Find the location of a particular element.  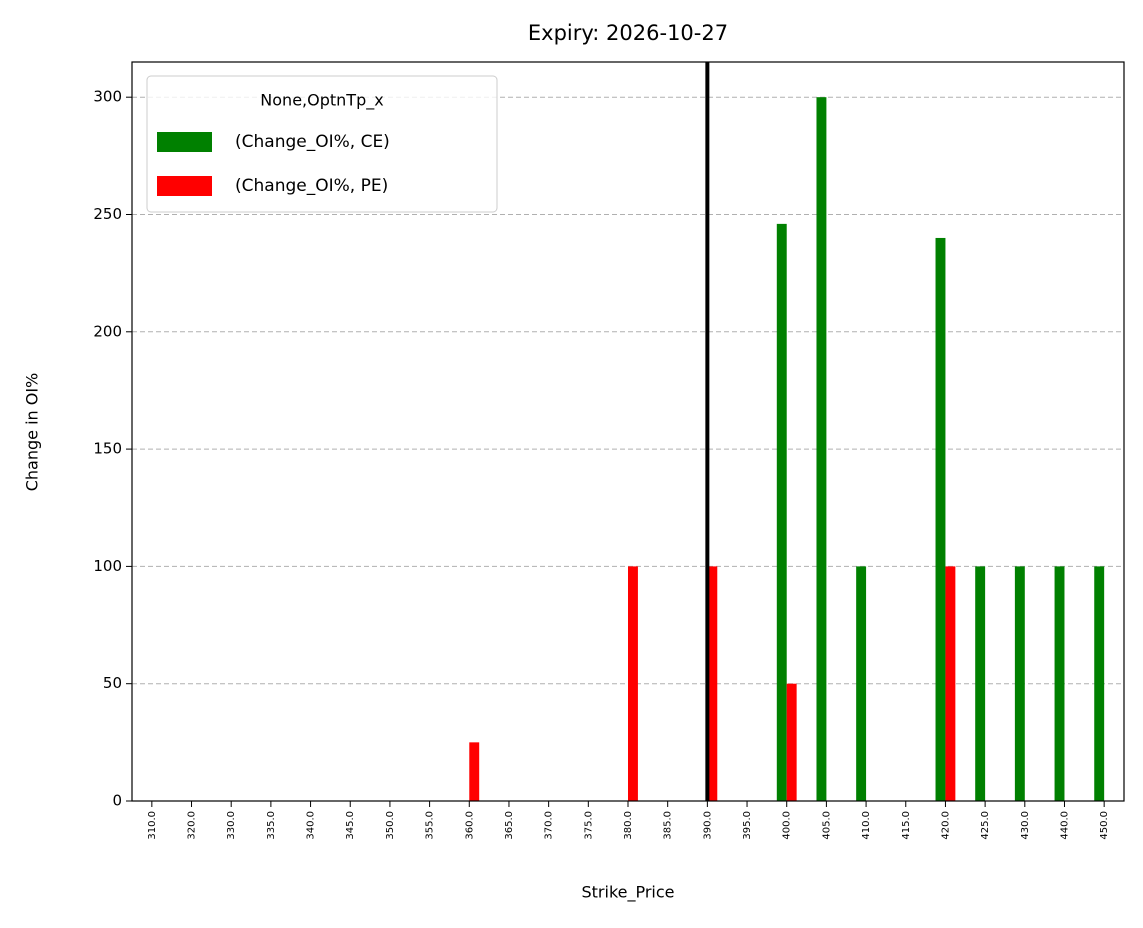

x-tick-label: 405.0 is located at coordinates (826, 825).